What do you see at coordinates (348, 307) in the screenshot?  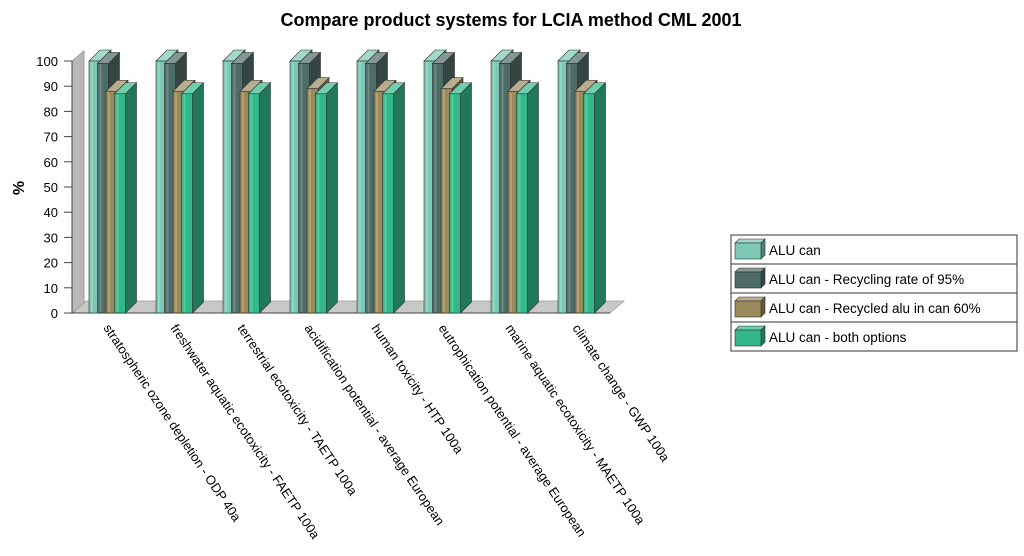 I see `floor-plane` at bounding box center [348, 307].